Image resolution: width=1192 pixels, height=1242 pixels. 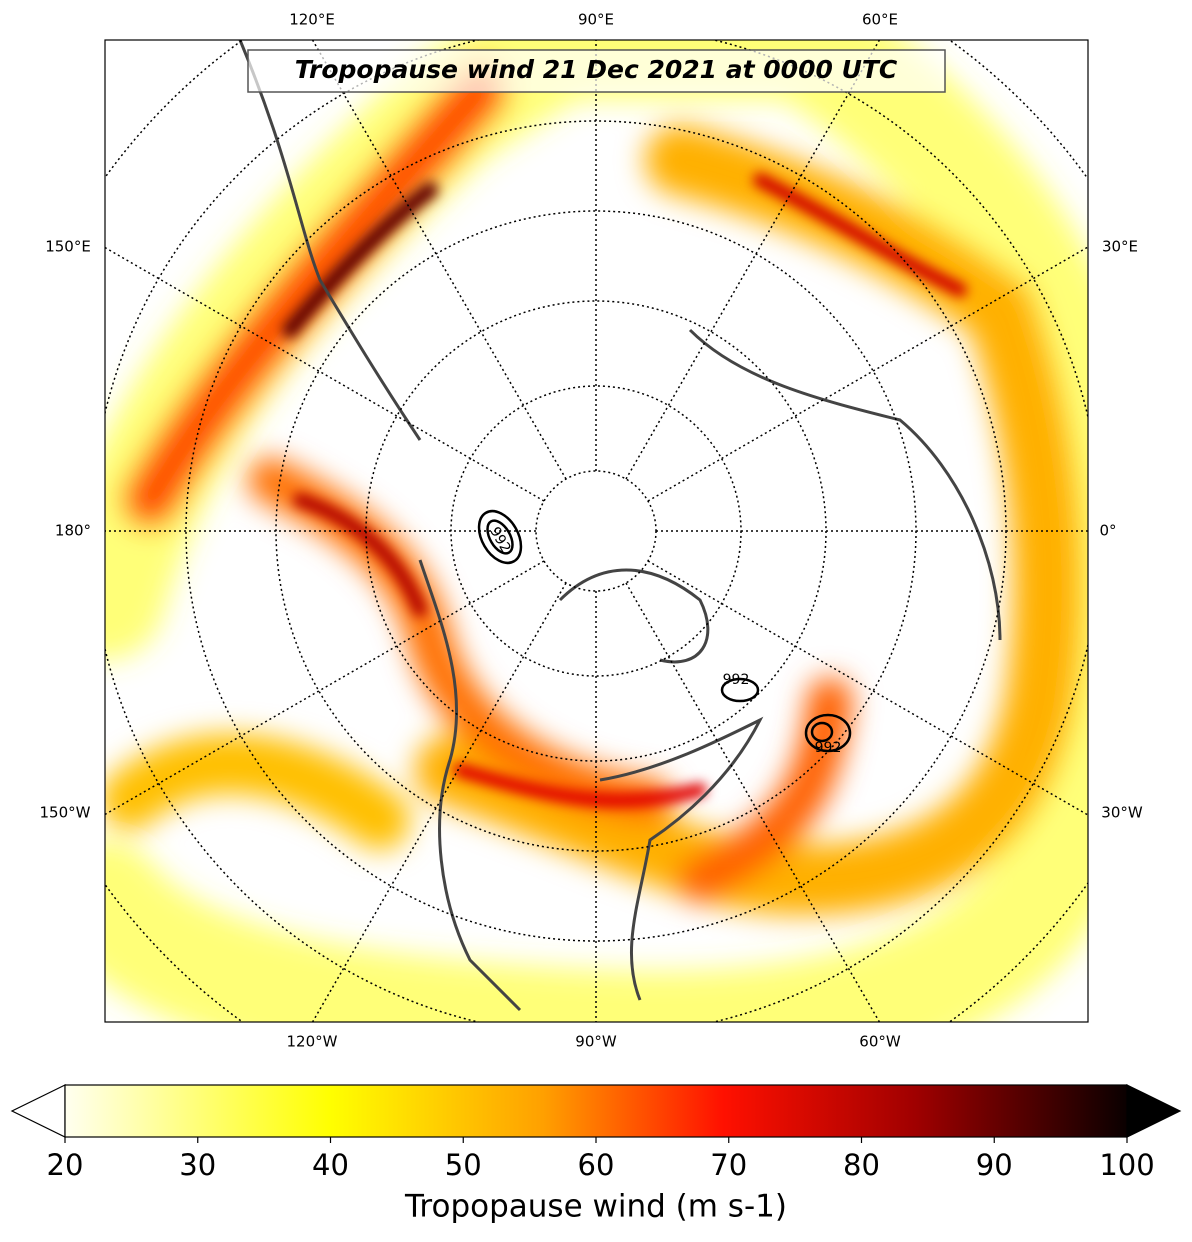 I want to click on lon-label: 60°W, so click(x=880, y=1042).